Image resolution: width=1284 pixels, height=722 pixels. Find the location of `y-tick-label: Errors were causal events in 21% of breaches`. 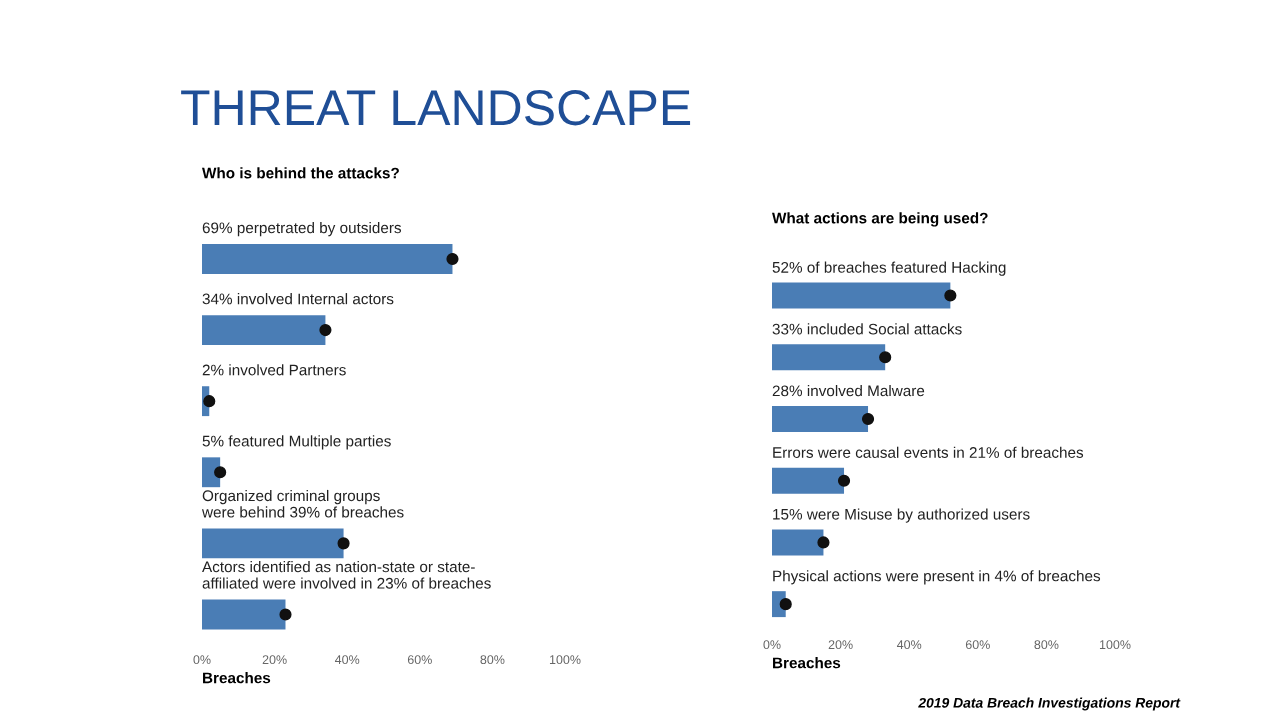

y-tick-label: Errors were causal events in 21% of breaches is located at coordinates (928, 452).